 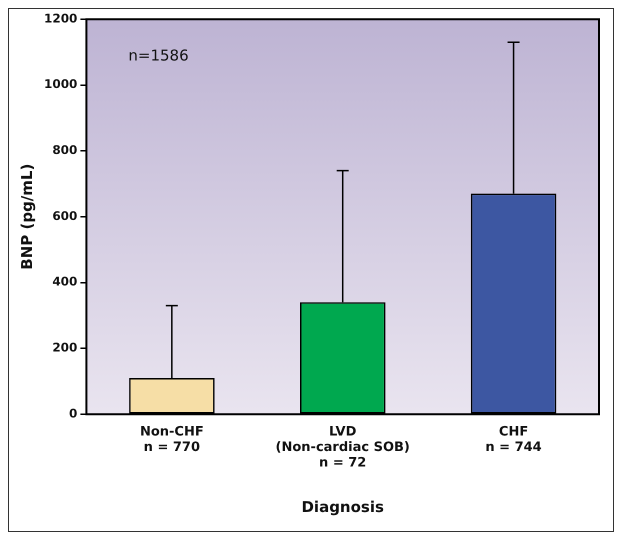 I want to click on y-tick-label: 600, so click(x=65, y=215).